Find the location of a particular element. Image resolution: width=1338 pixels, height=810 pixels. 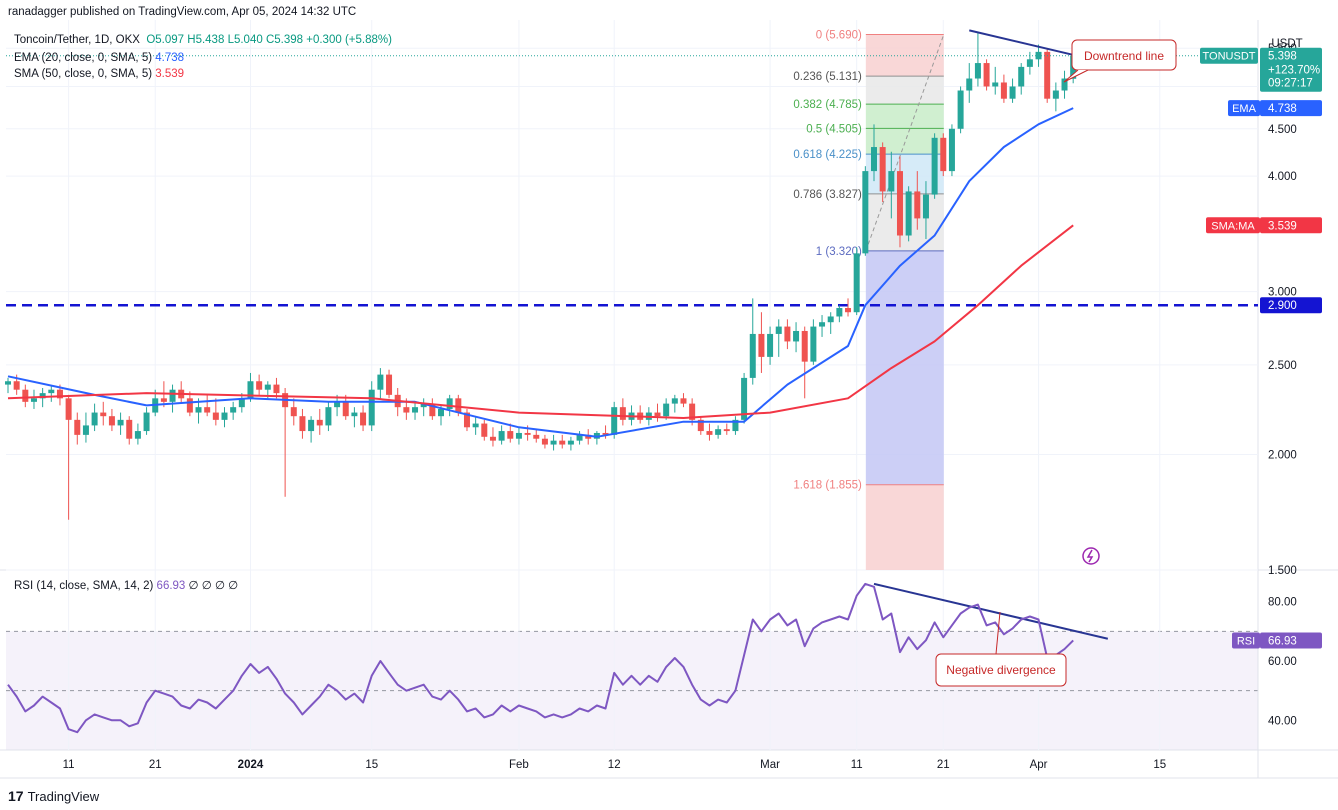

lightning-icon is located at coordinates (1091, 556).